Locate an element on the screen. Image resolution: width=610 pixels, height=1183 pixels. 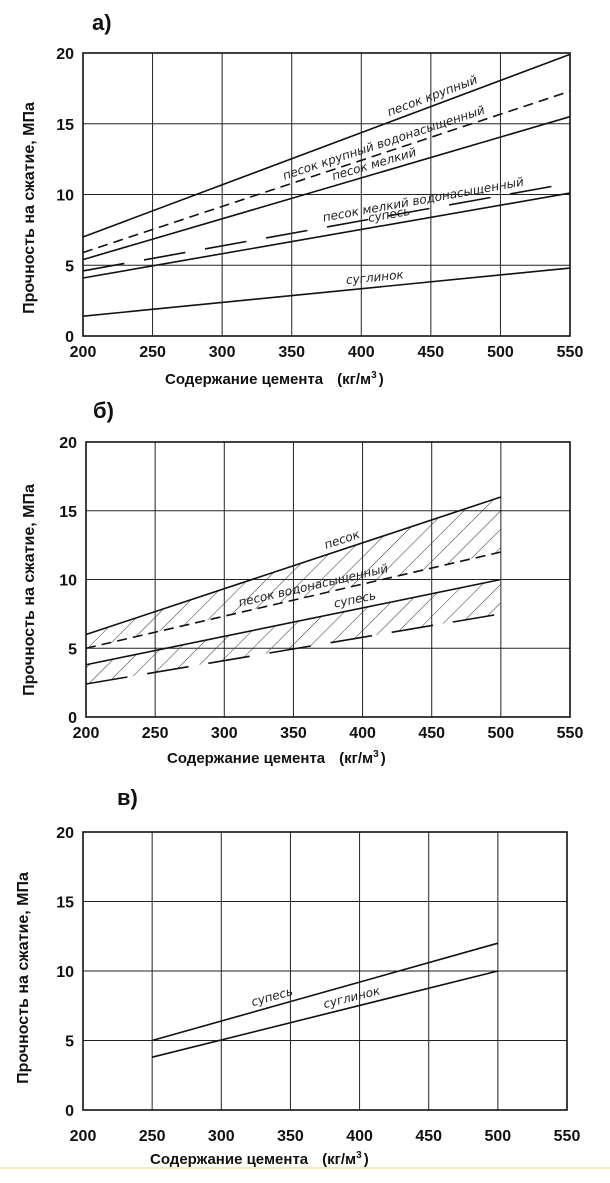
panel-label: в) is located at coordinates (127, 797).